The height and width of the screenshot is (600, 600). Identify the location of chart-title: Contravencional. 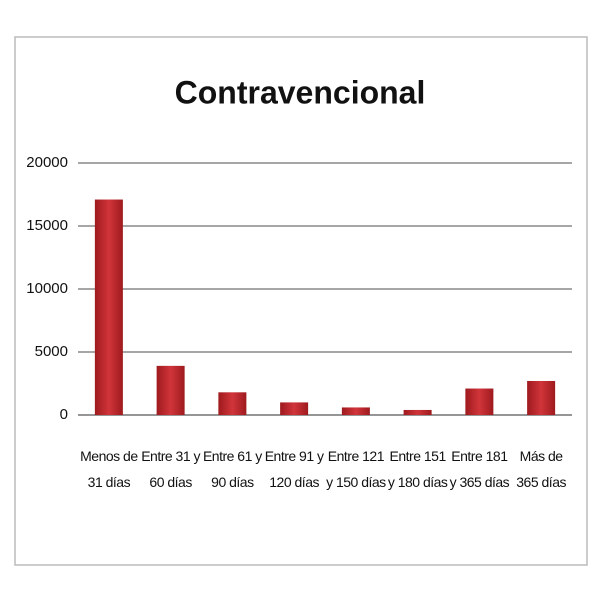
(300, 92).